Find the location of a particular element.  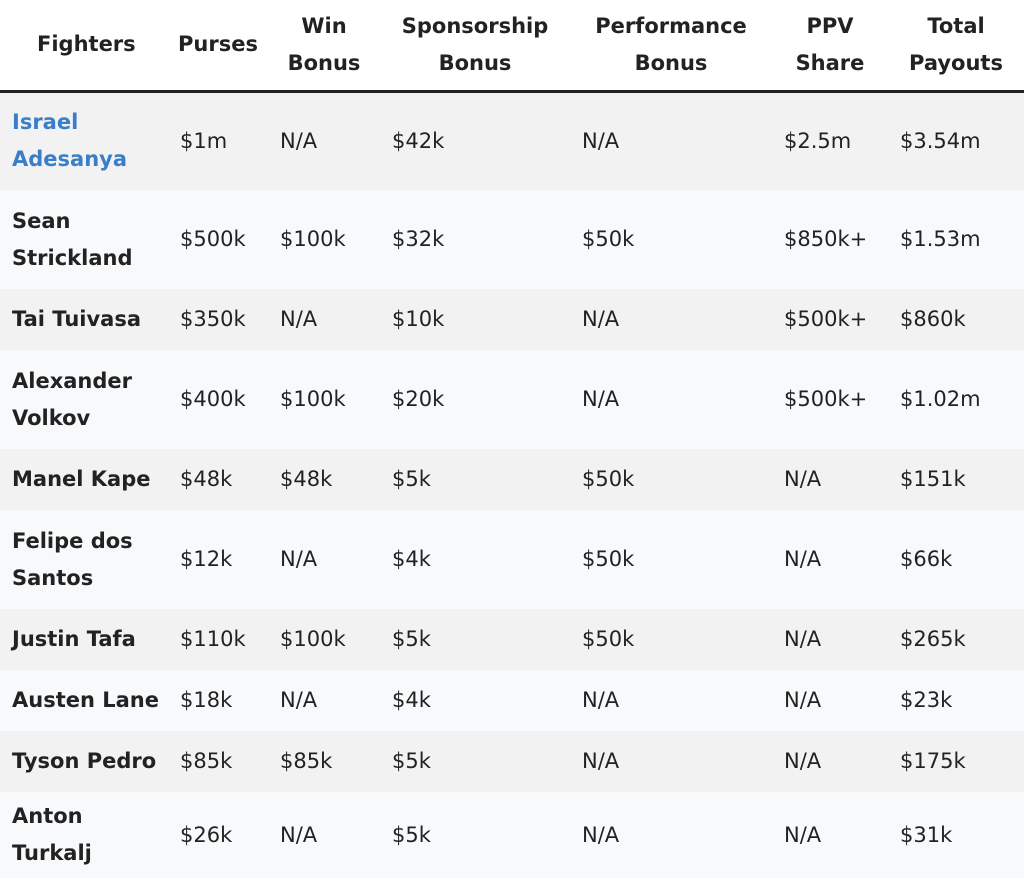

header-win-bonus: Win Bonus is located at coordinates (324, 44).